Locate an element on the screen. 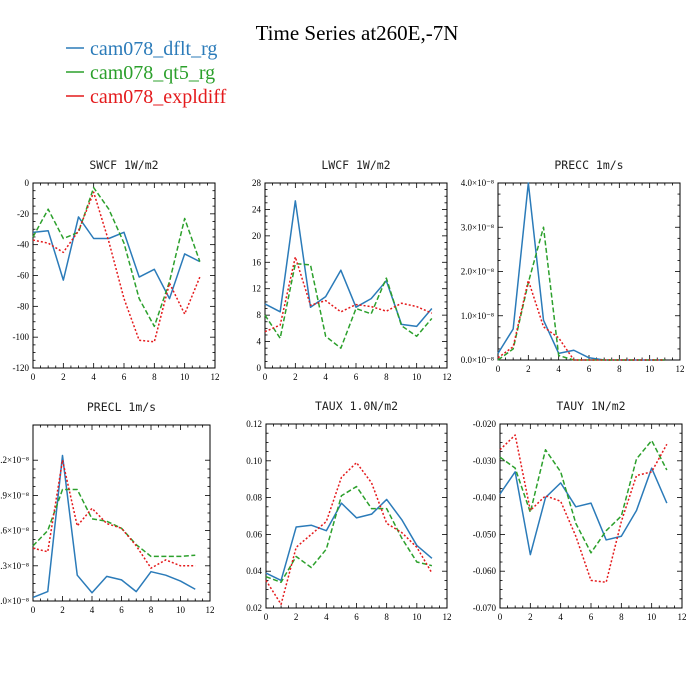  legend-label-1: cam078_dflt_rg is located at coordinates (153, 49).